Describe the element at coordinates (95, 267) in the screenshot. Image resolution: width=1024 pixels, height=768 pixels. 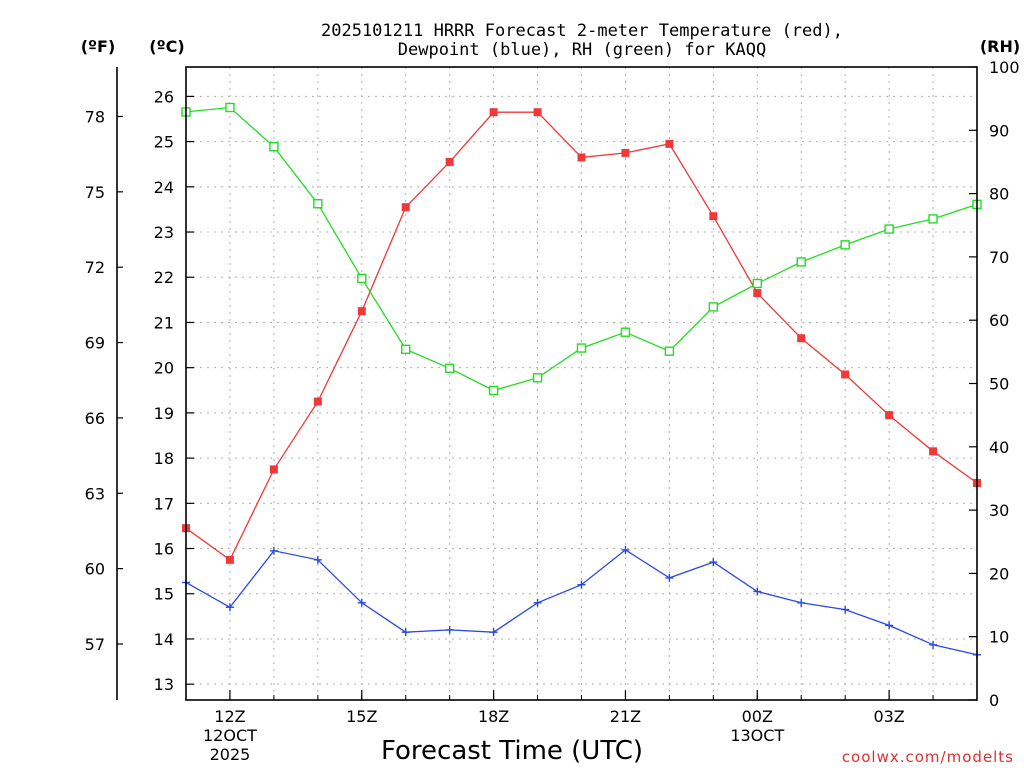
I see `fahrenheit-tick-label: 72` at that location.